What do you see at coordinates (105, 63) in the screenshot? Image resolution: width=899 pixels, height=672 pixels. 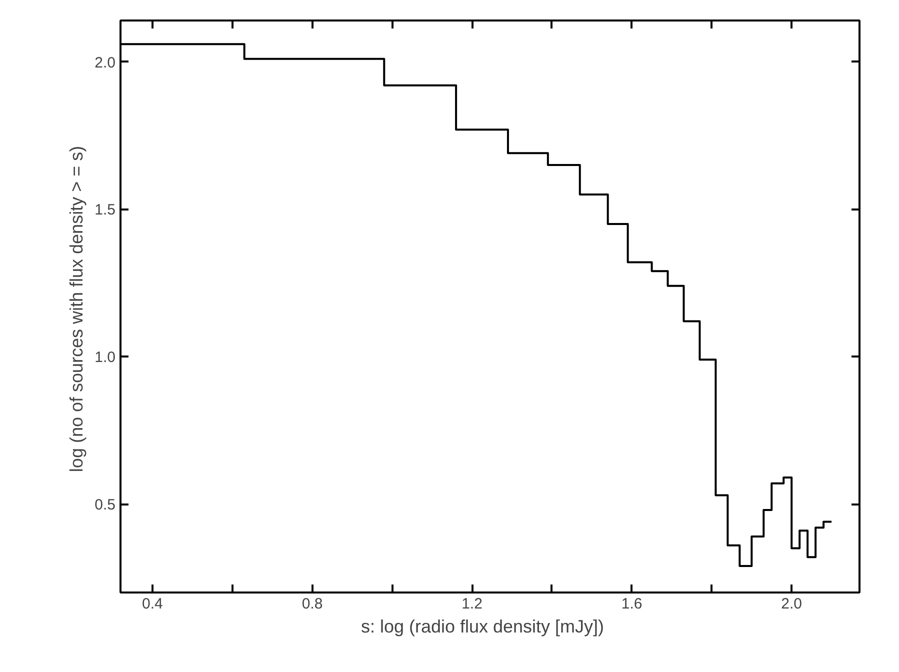 I see `y-tick-label: 2.0` at bounding box center [105, 63].